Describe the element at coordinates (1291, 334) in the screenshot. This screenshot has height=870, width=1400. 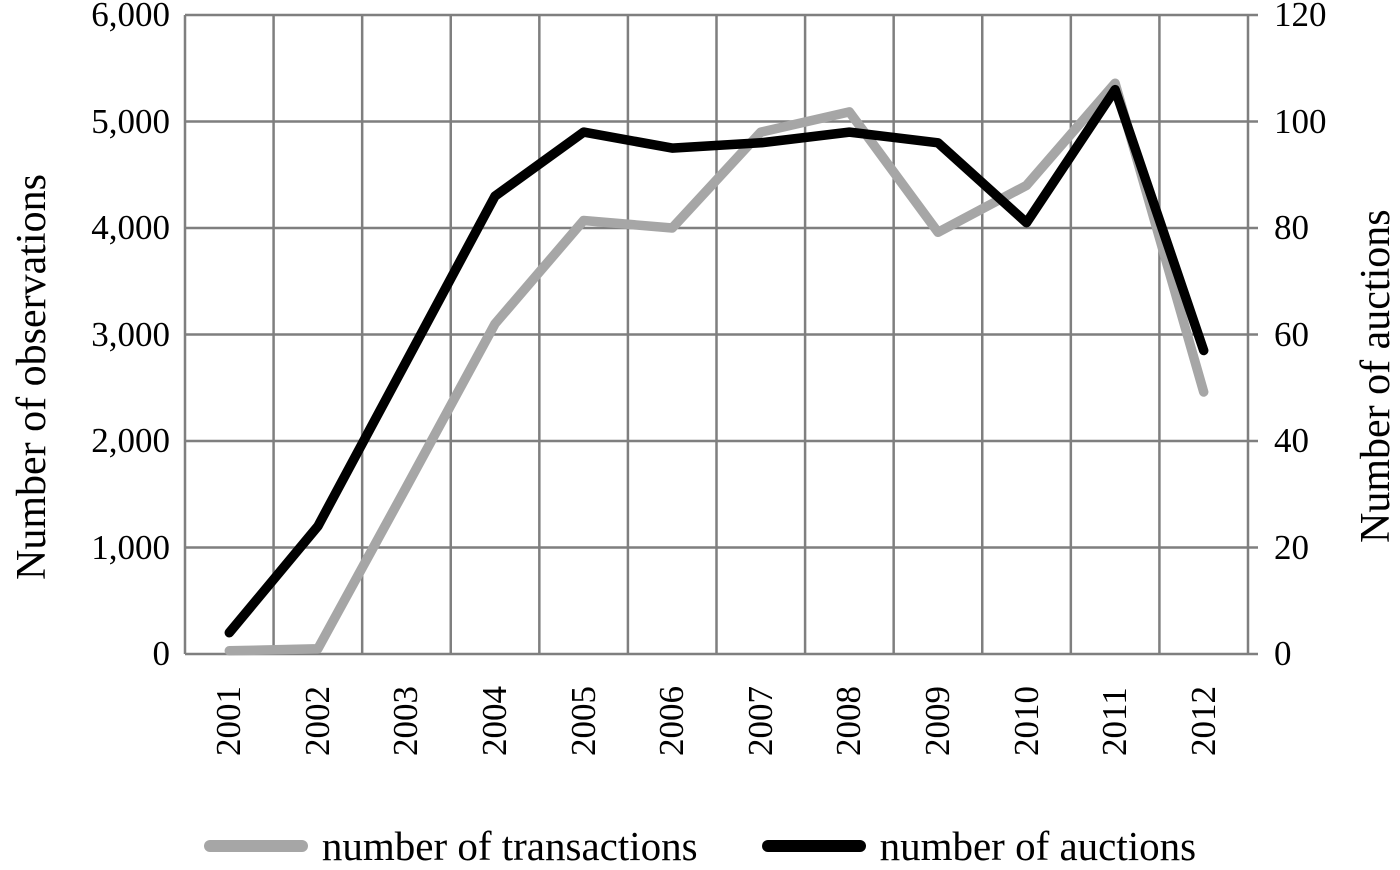
I see `right-axis-tick-label: 60` at that location.